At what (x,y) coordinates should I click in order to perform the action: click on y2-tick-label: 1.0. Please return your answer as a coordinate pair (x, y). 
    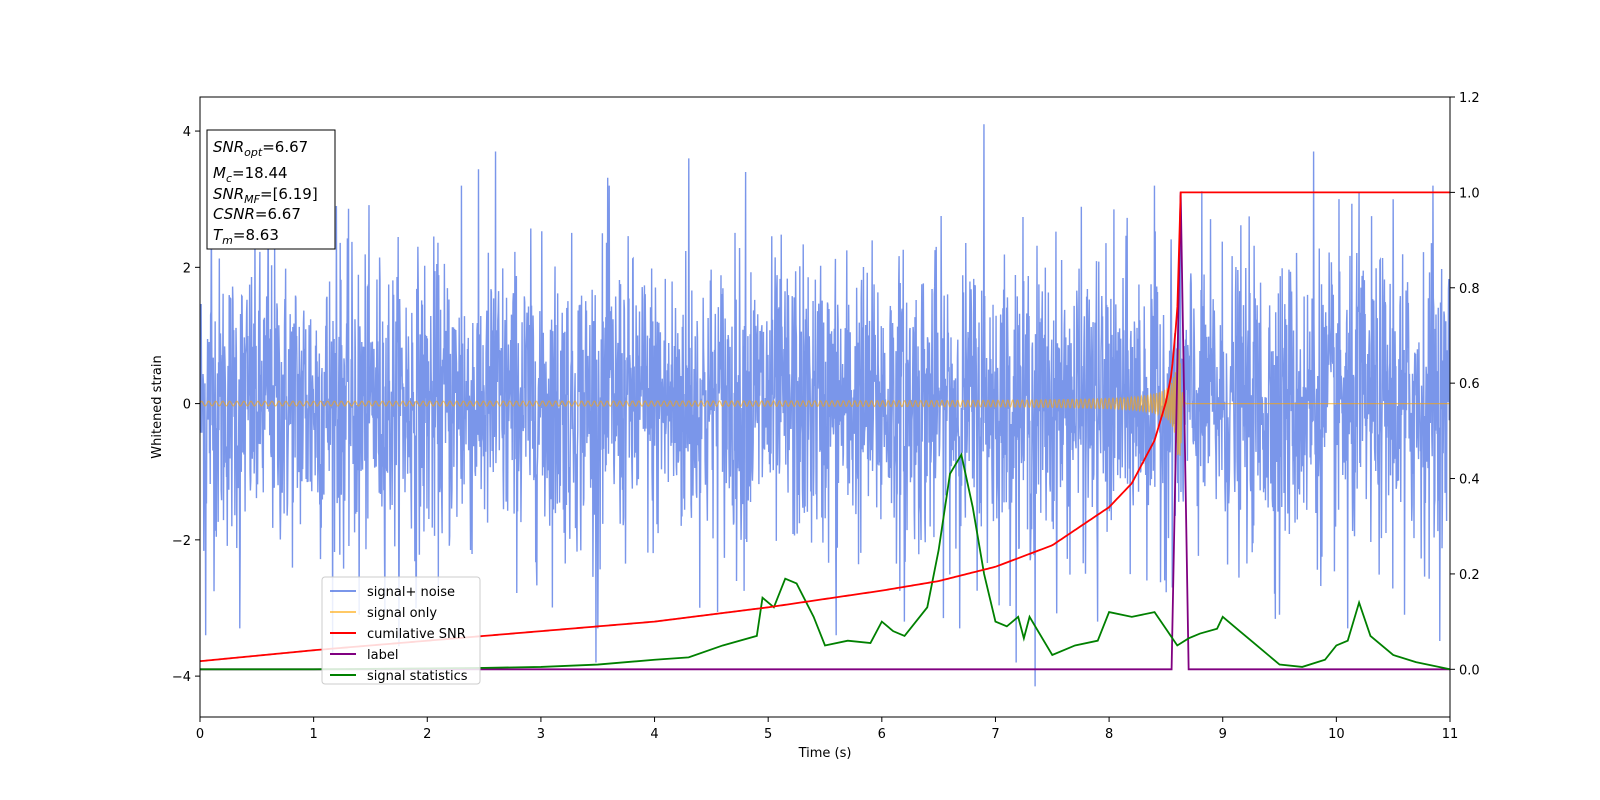
    Looking at the image, I should click on (1469, 193).